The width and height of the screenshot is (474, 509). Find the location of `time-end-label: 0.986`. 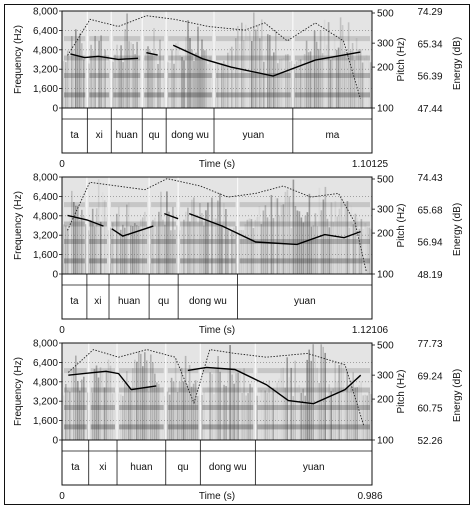

time-end-label: 0.986 is located at coordinates (369, 496).